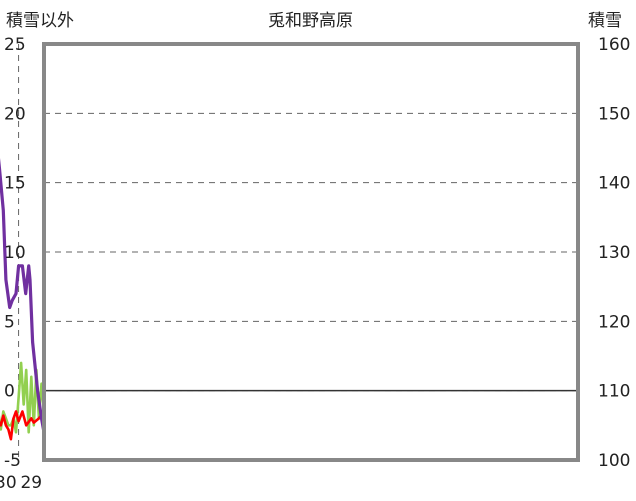  What do you see at coordinates (15, 114) in the screenshot?
I see `y-left-tick-label: 20` at bounding box center [15, 114].